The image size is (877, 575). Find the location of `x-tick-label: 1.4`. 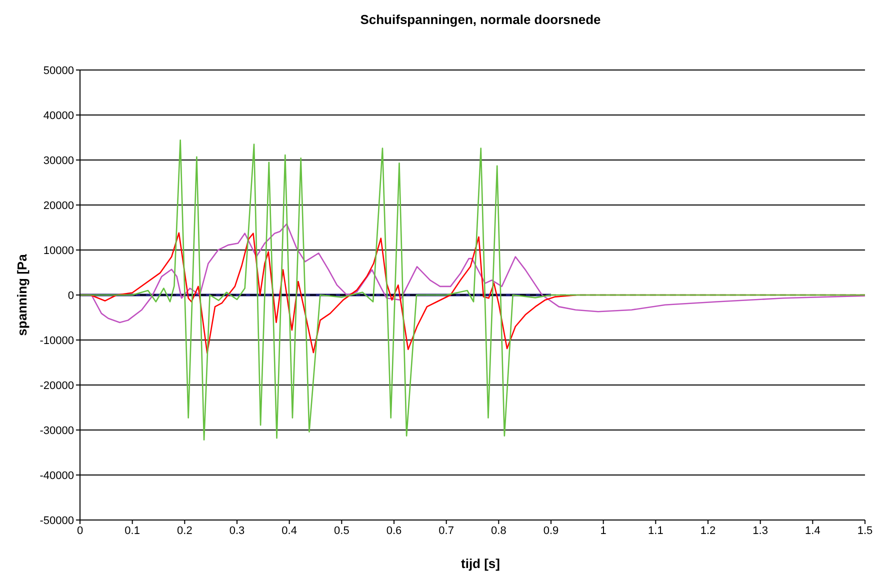

x-tick-label: 1.4 is located at coordinates (812, 530).